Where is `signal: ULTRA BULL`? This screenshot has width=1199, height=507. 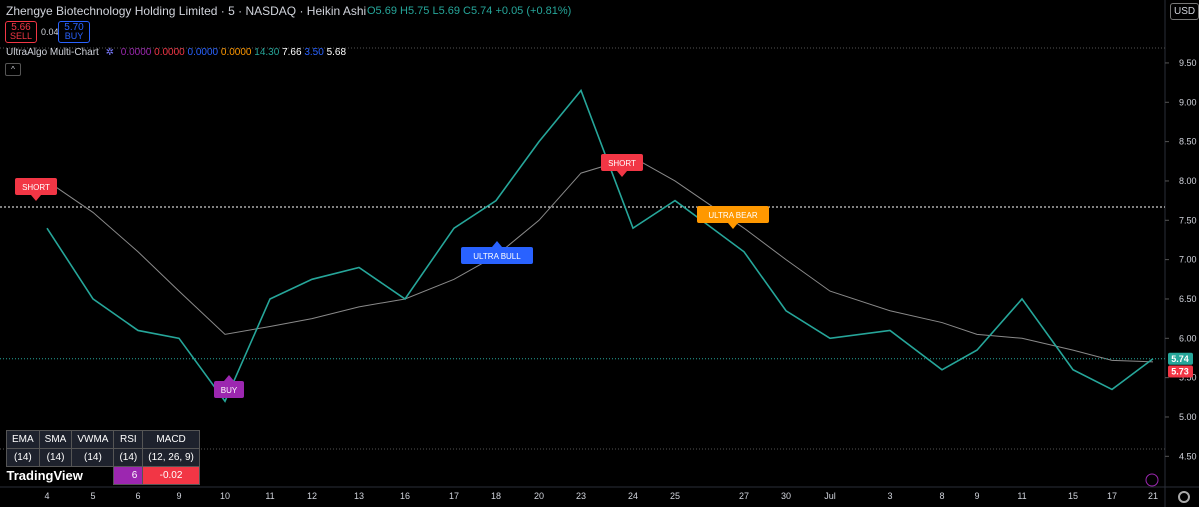 signal: ULTRA BULL is located at coordinates (497, 252).